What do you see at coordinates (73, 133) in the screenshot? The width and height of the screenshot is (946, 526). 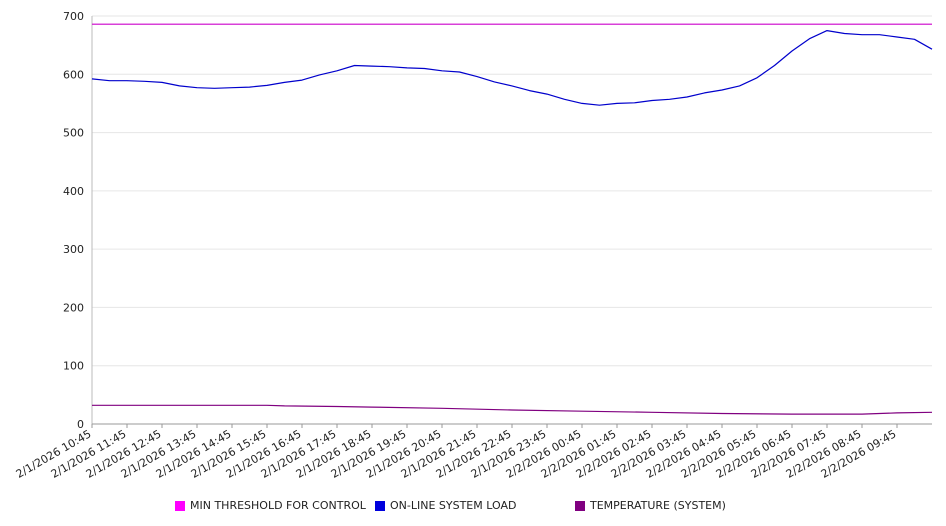 I see `y-tick-label: 500` at bounding box center [73, 133].